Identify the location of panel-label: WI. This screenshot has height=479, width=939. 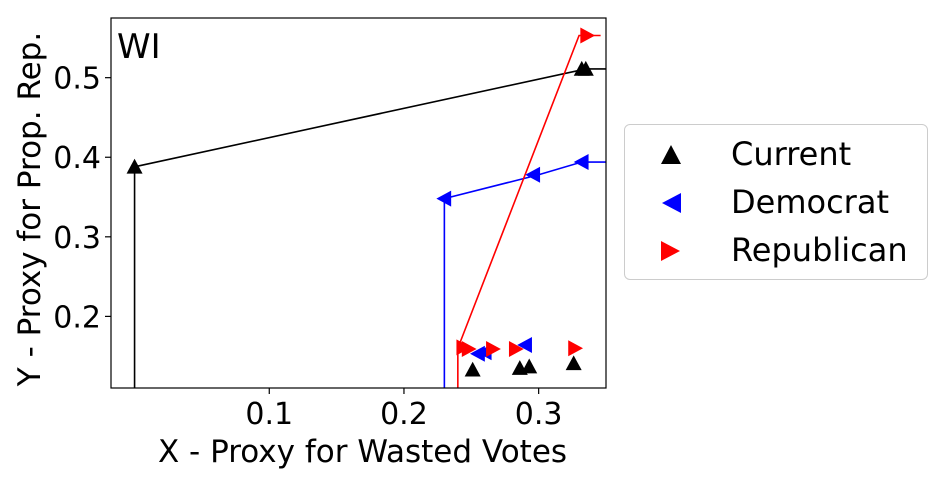
(139, 47).